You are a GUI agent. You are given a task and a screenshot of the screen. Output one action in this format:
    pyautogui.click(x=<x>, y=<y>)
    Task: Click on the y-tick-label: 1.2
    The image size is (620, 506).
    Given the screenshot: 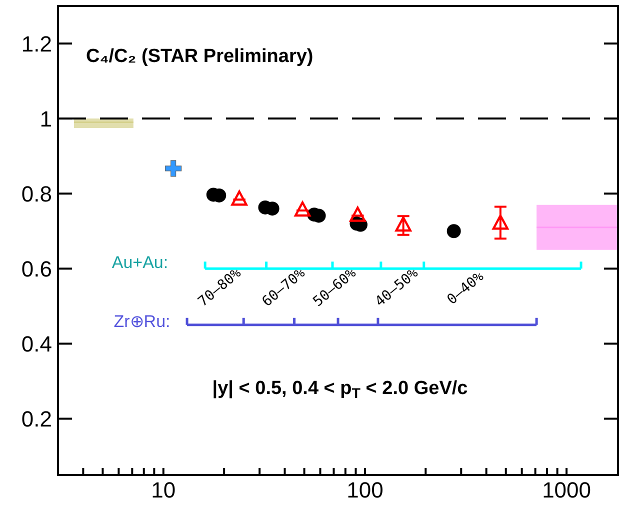 What is the action you would take?
    pyautogui.click(x=36, y=43)
    